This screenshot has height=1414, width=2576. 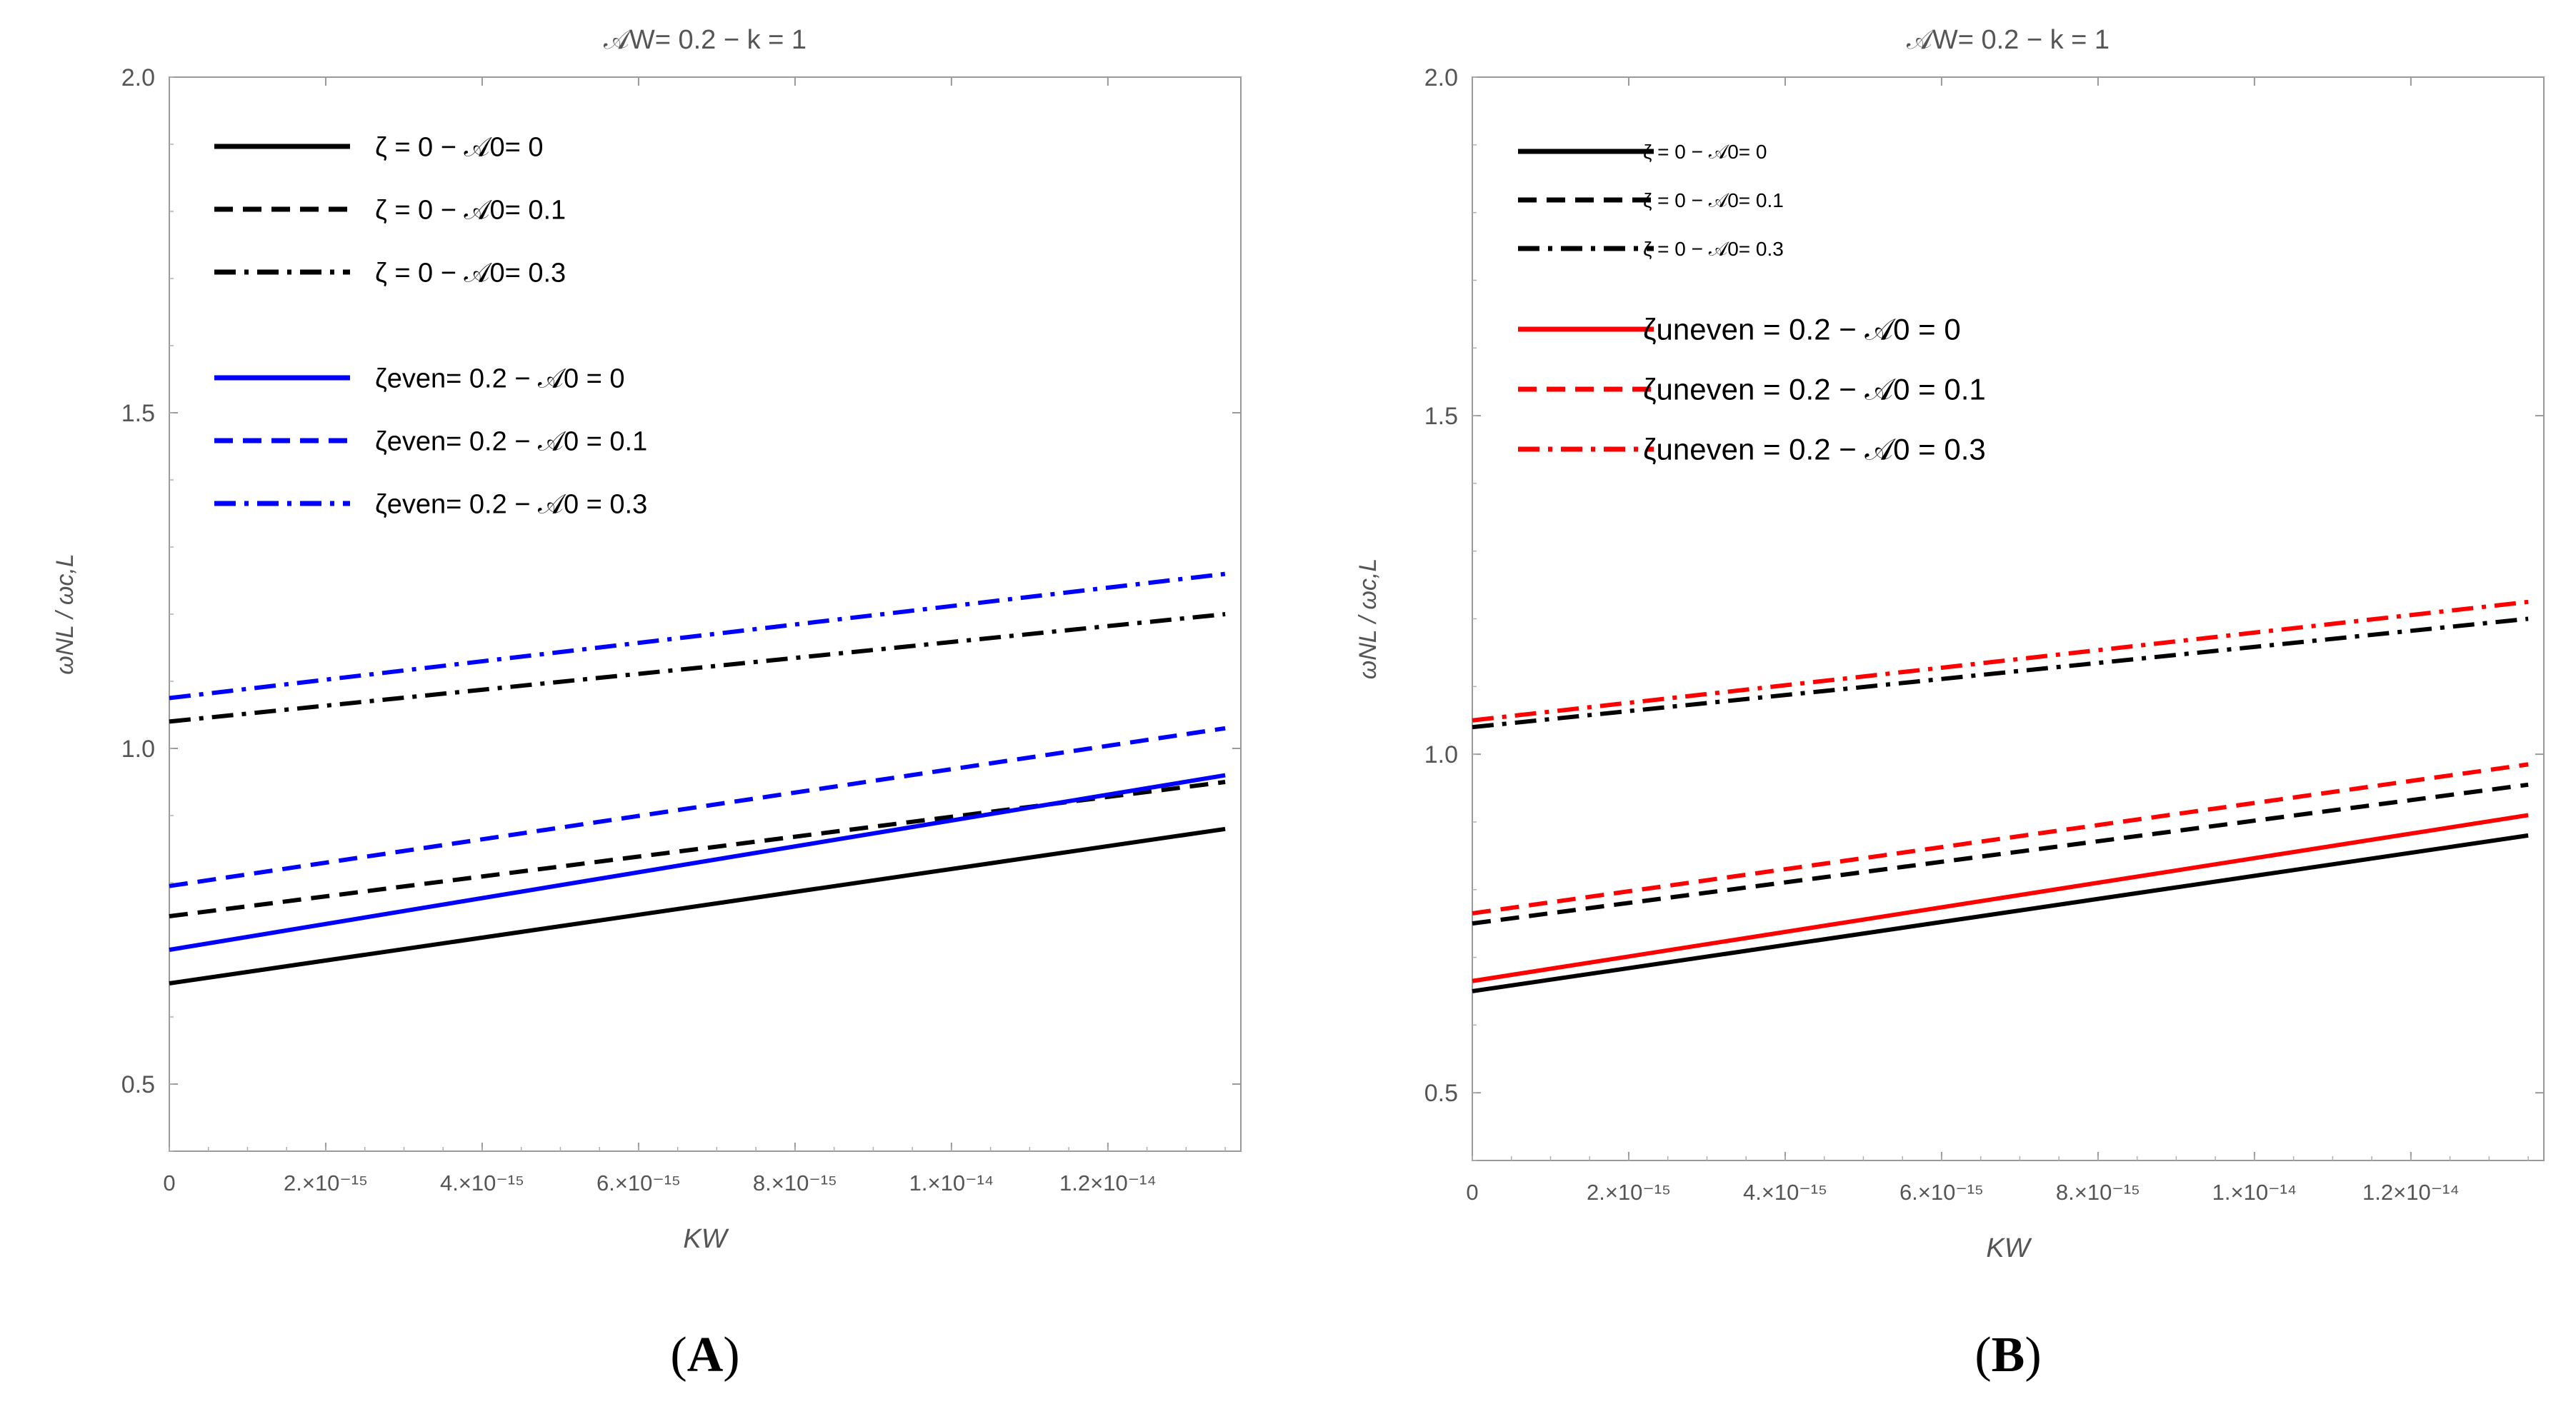 What do you see at coordinates (1815, 450) in the screenshot?
I see `legend-label: ζuneven = 0.2 − 𝒜0 = 0.3` at bounding box center [1815, 450].